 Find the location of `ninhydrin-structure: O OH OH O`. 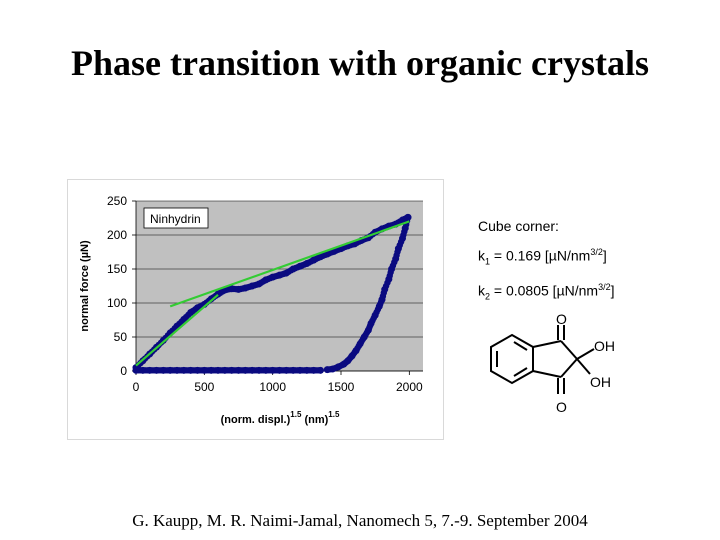

ninhydrin-structure: O OH OH O is located at coordinates (552, 363).